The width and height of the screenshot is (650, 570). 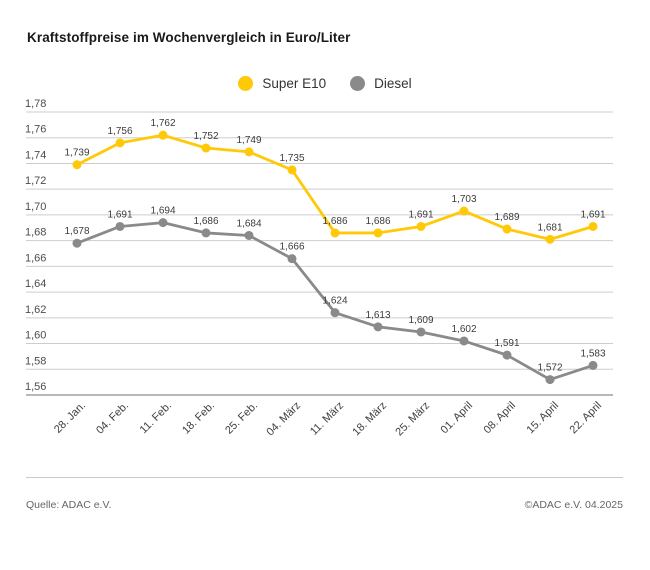 What do you see at coordinates (35, 361) in the screenshot?
I see `y-axis-tick-label: 1,58` at bounding box center [35, 361].